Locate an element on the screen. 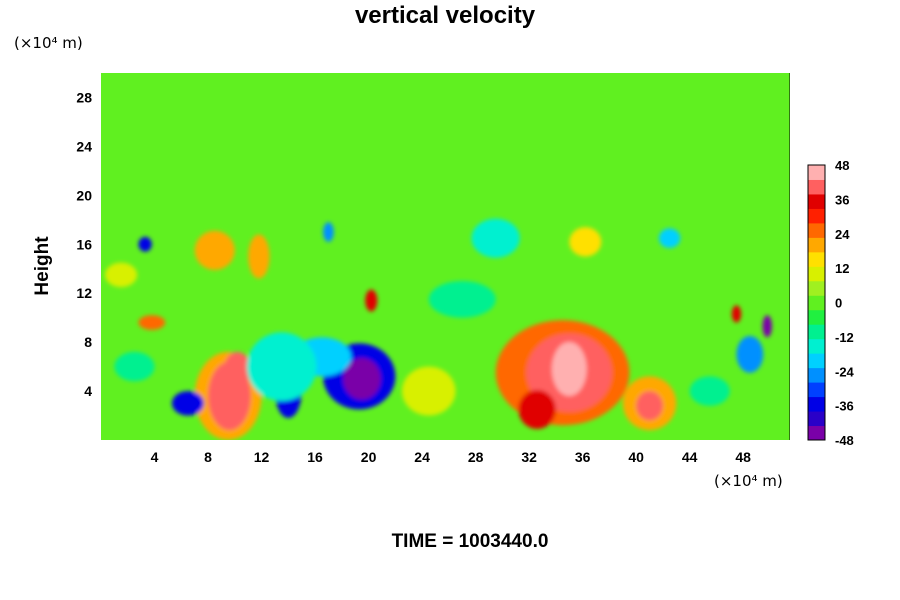 The width and height of the screenshot is (900, 600). colorbar-tick-label: 36 is located at coordinates (842, 199).